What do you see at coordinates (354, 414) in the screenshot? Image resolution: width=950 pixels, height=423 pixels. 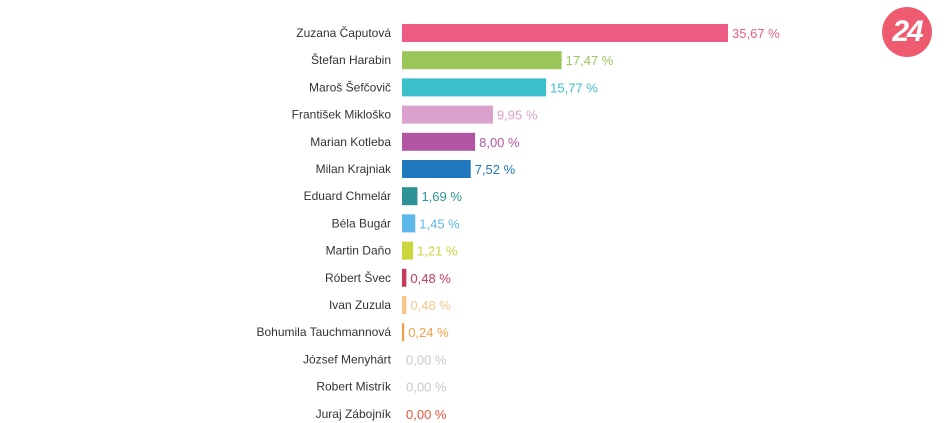 I see `category-label: Juraj Zábojník` at bounding box center [354, 414].